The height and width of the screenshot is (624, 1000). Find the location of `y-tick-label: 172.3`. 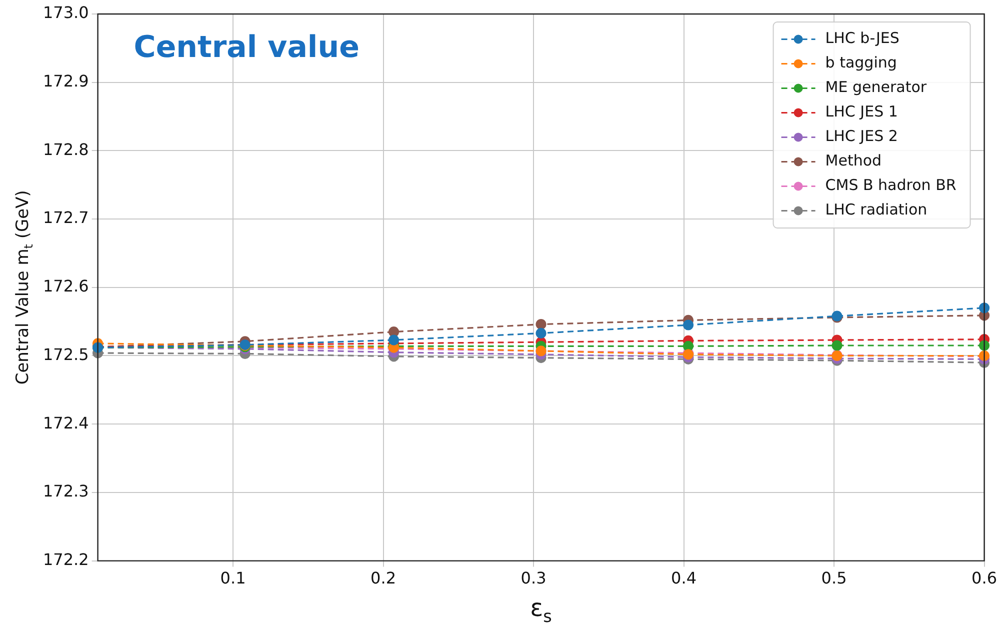

y-tick-label: 172.3 is located at coordinates (65, 491).